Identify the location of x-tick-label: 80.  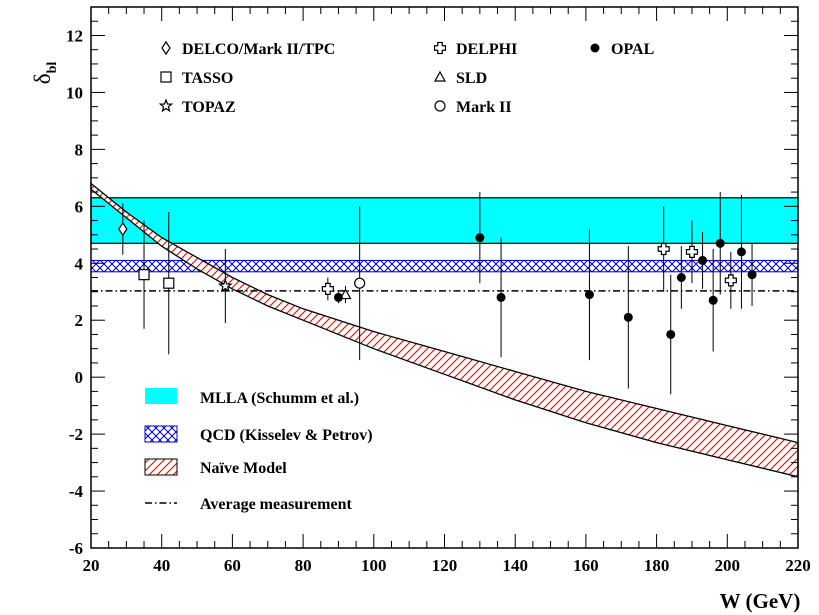
(303, 565).